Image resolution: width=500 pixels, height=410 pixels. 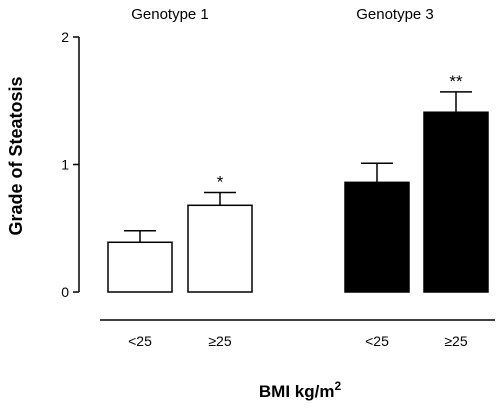 I want to click on significance-marker: **, so click(x=456, y=81).